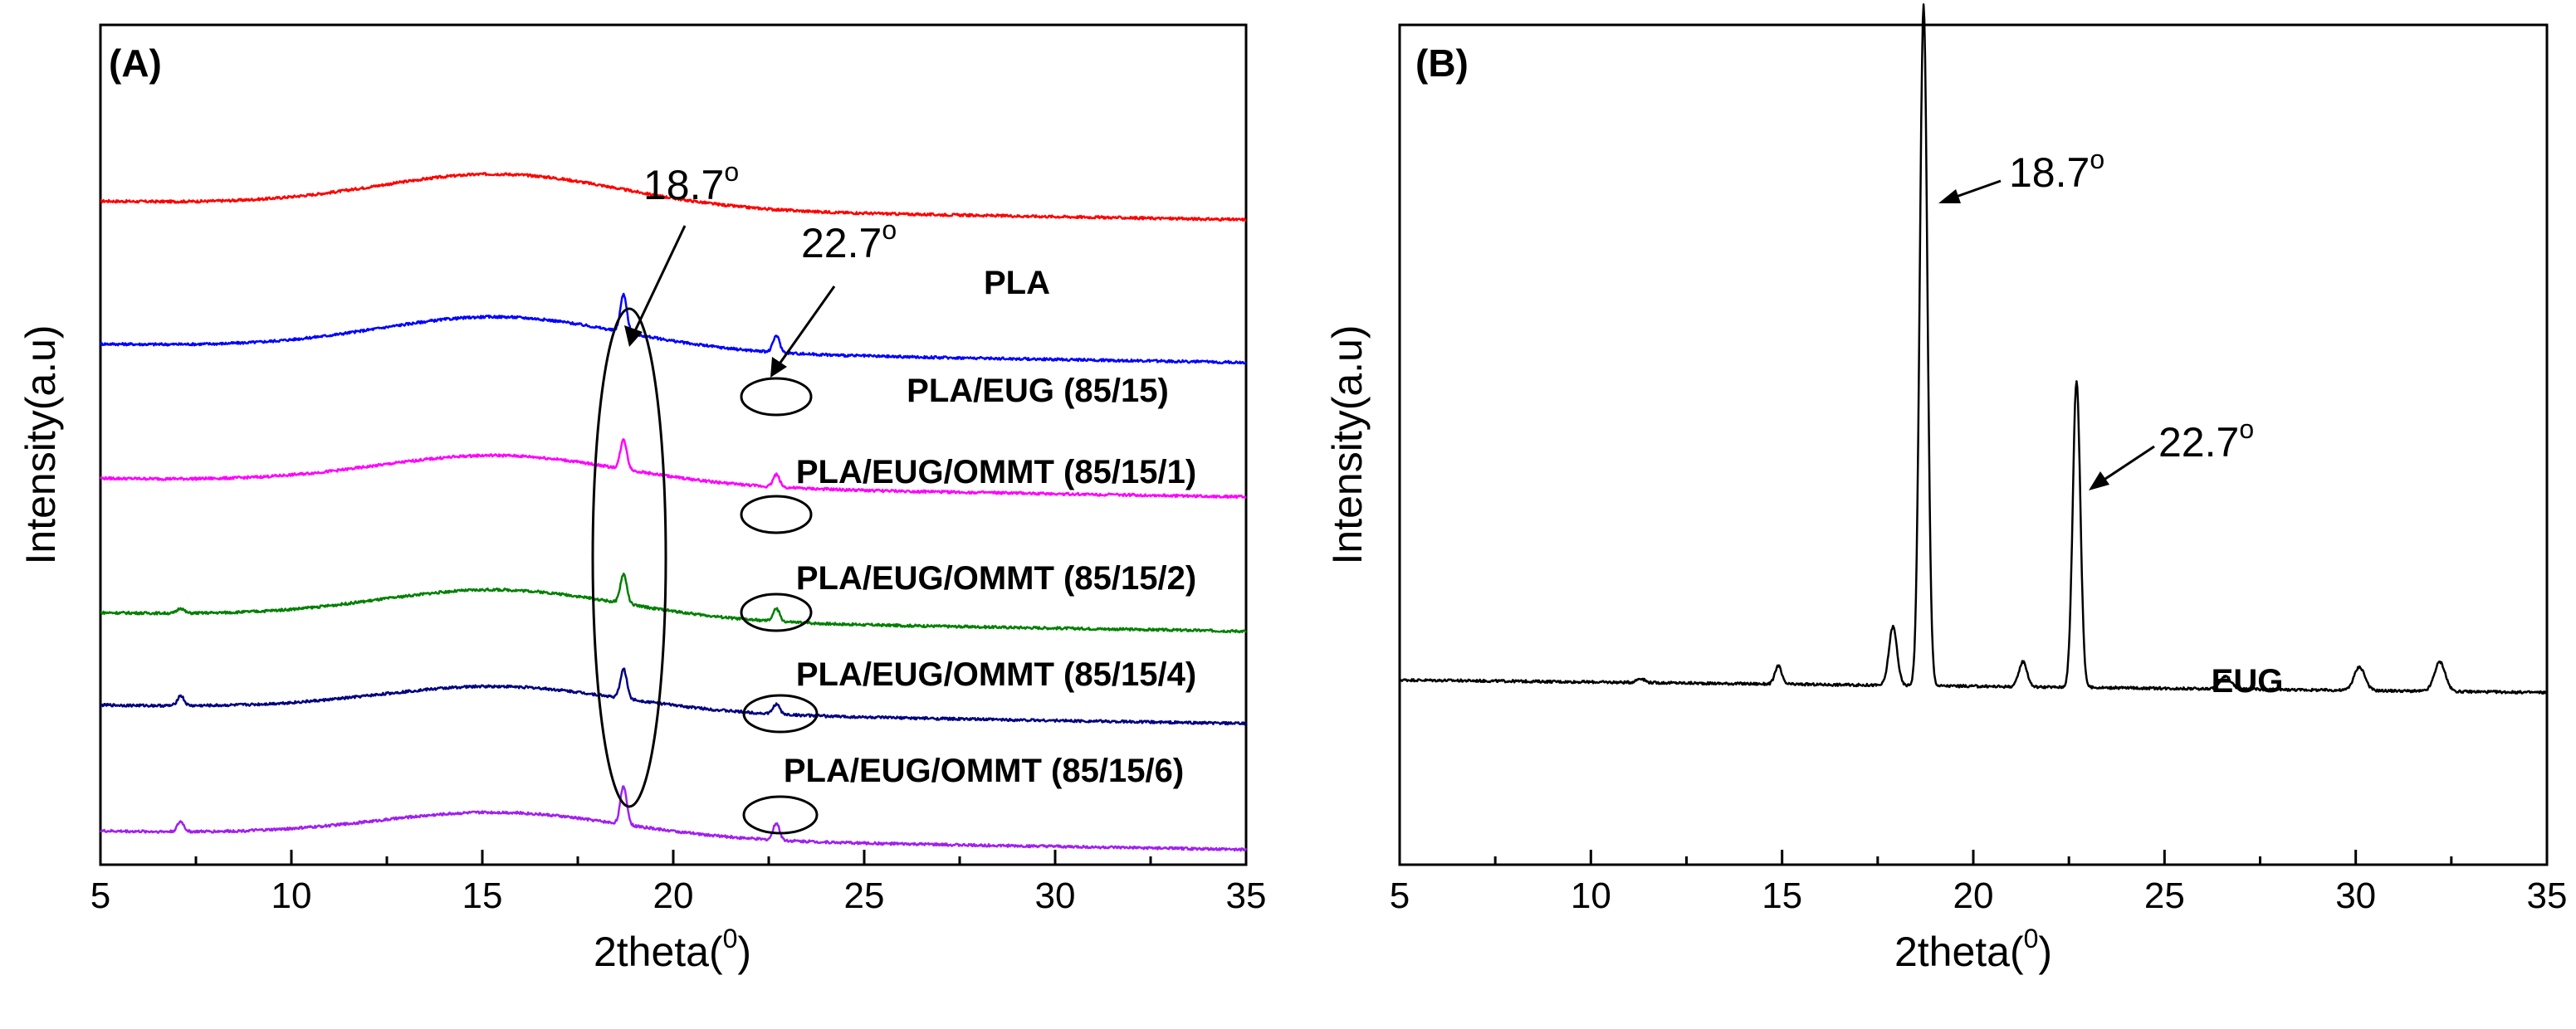 The image size is (2576, 1029). I want to click on panel-a-x-axis-label-main: 2theta(, so click(658, 952).